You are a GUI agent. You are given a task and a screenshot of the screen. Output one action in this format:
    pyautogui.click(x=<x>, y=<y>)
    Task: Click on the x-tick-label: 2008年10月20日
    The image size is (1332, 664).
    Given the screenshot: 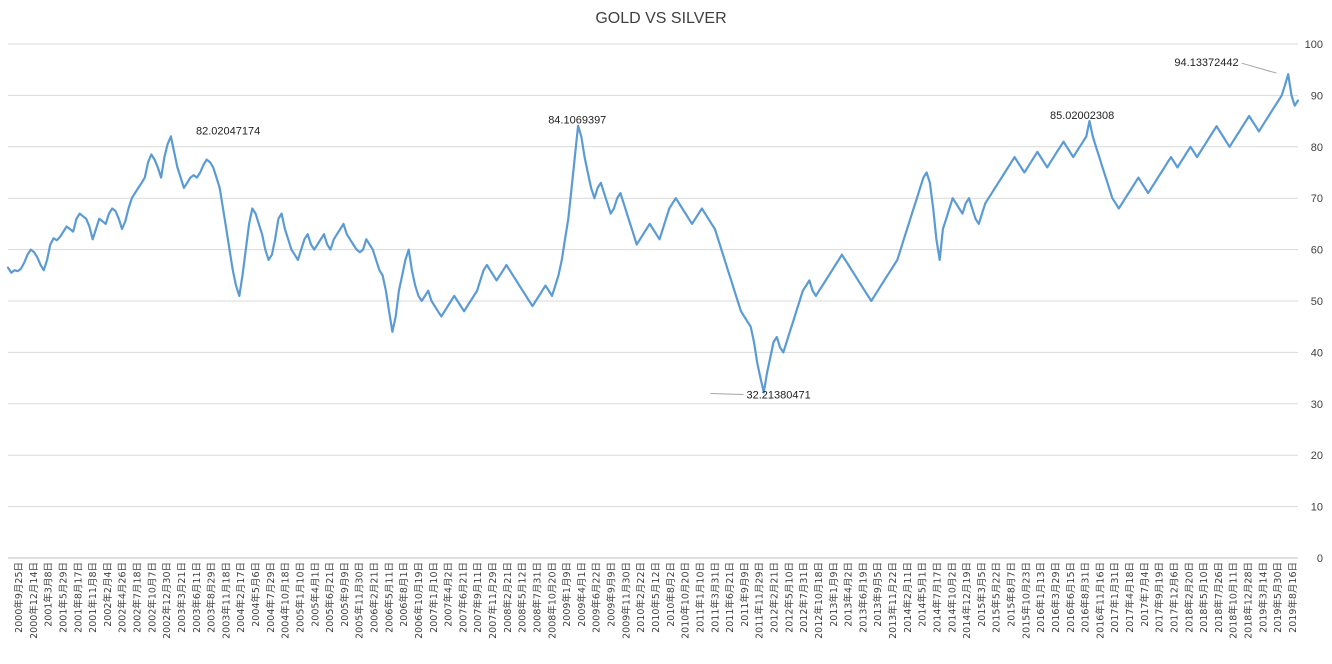 What is the action you would take?
    pyautogui.click(x=552, y=600)
    